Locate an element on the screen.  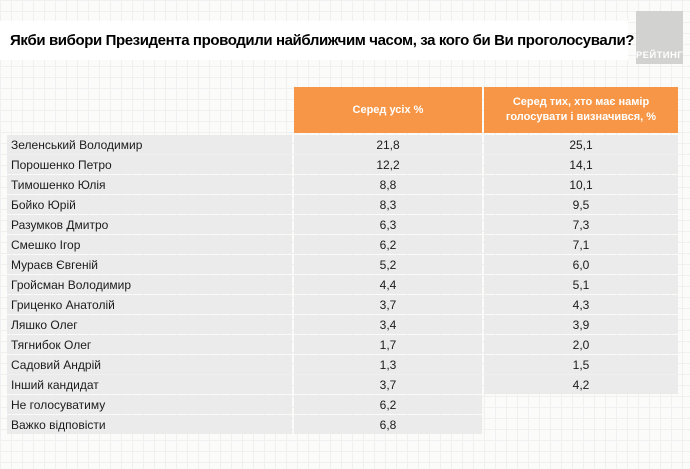
value-among-decided-cell: 10,1 is located at coordinates (581, 184).